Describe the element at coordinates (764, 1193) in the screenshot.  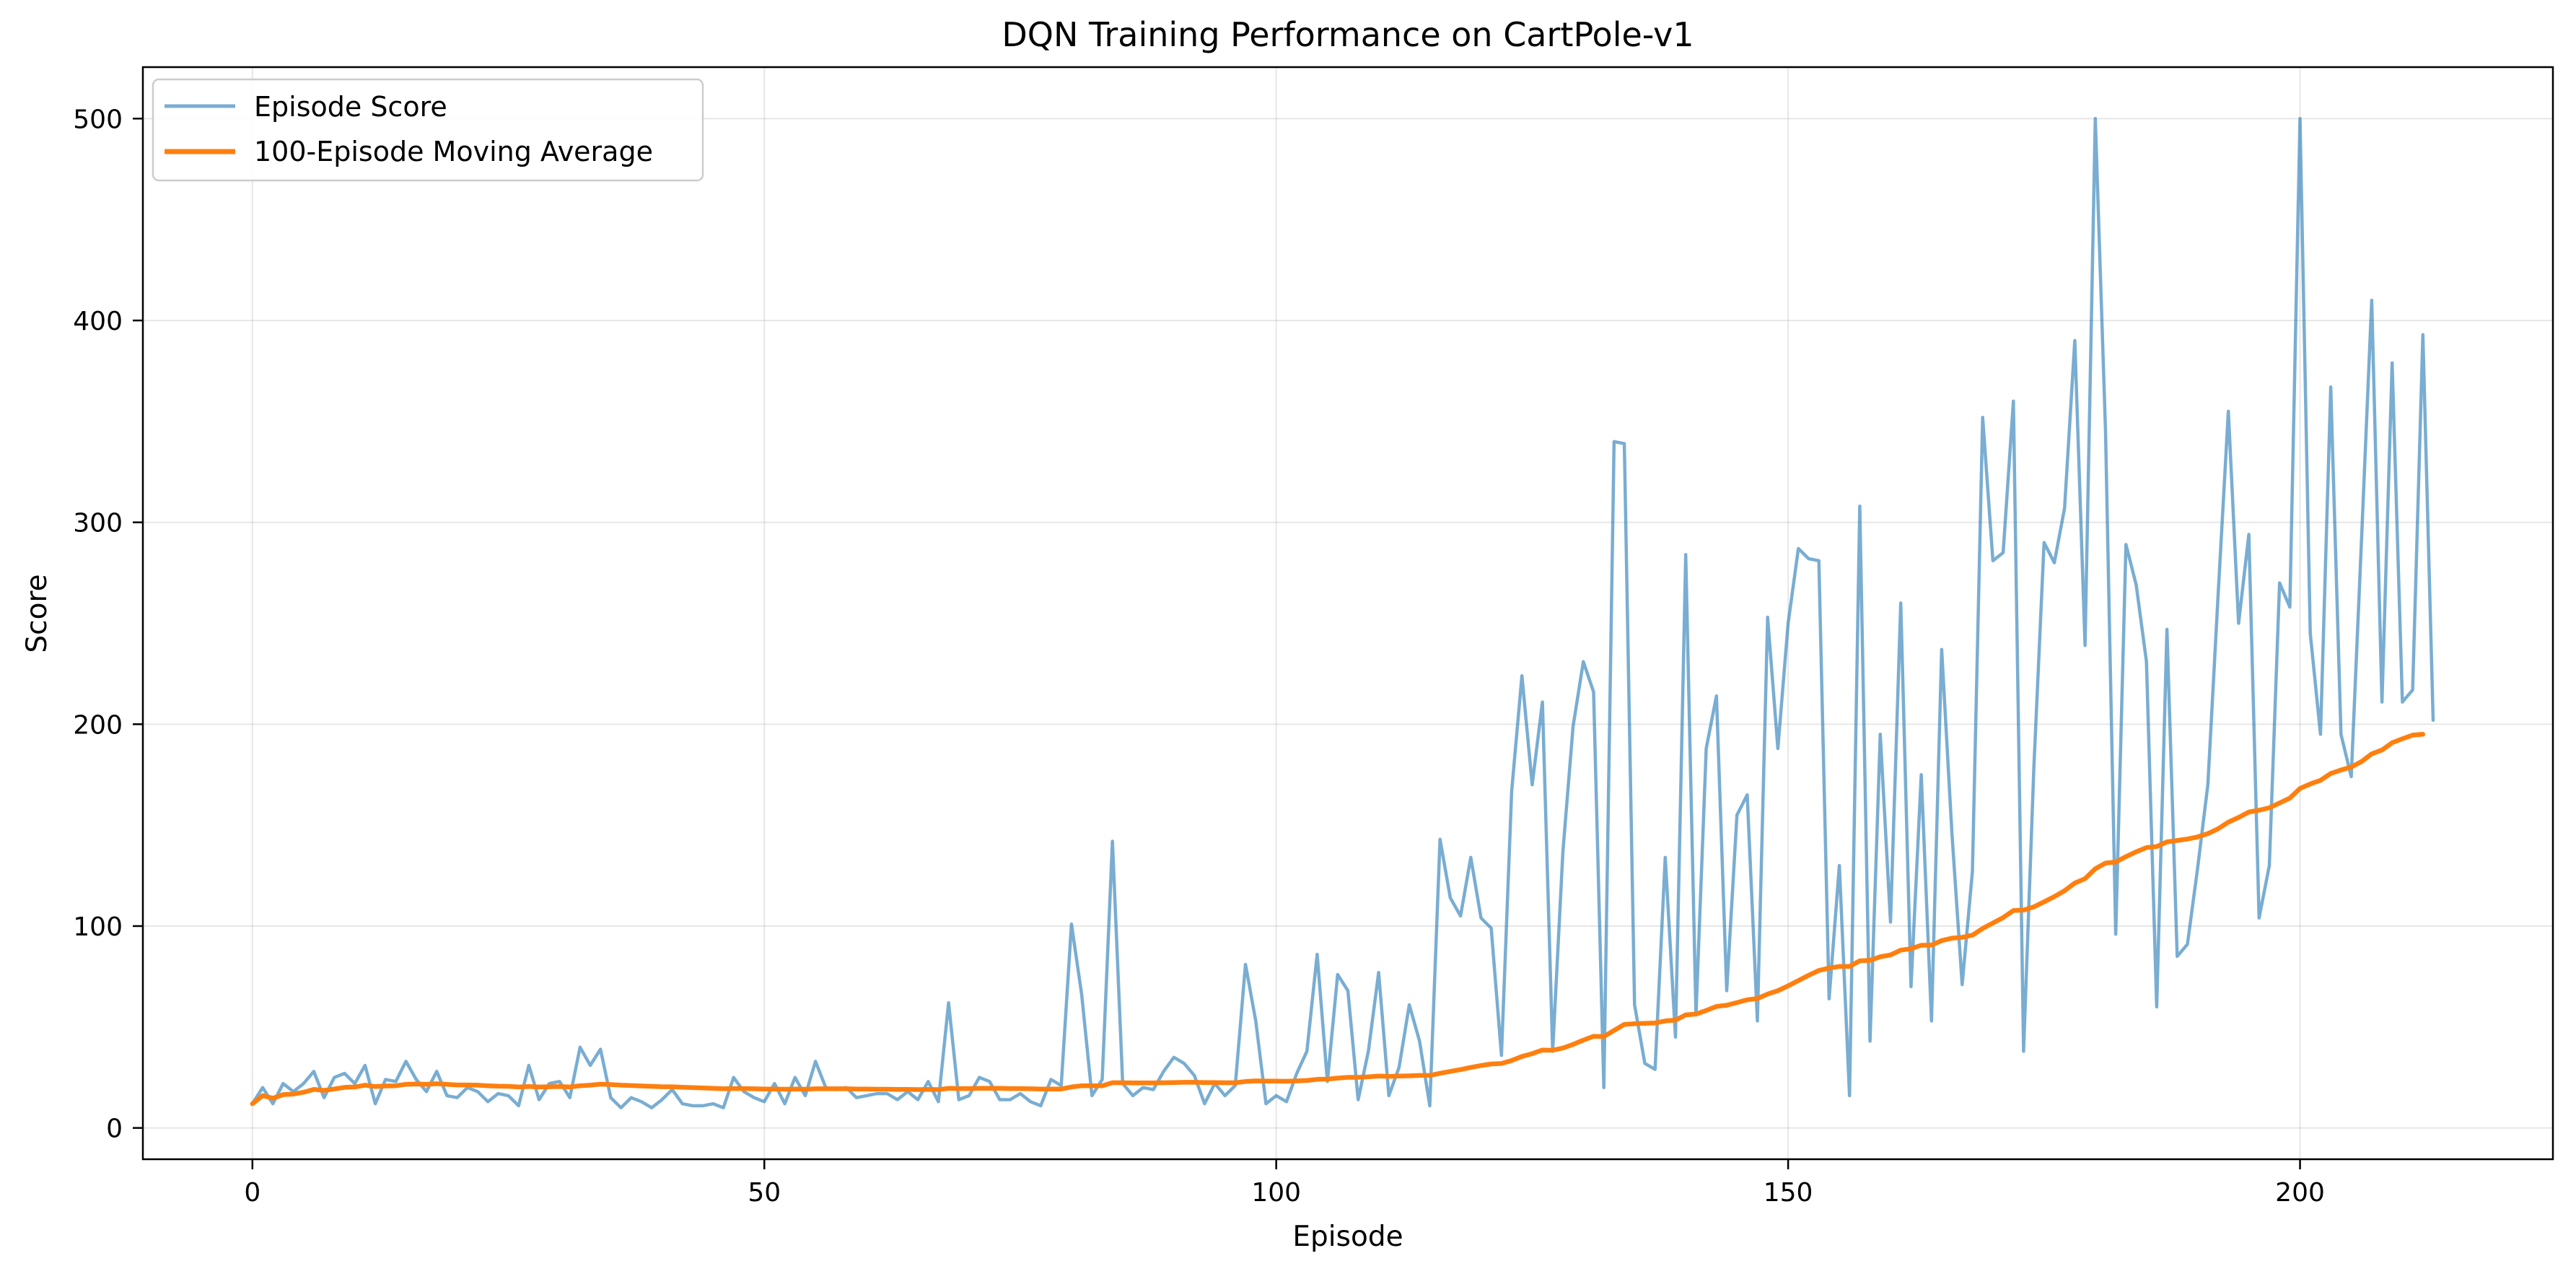
I see `x-tick-label: 50` at that location.